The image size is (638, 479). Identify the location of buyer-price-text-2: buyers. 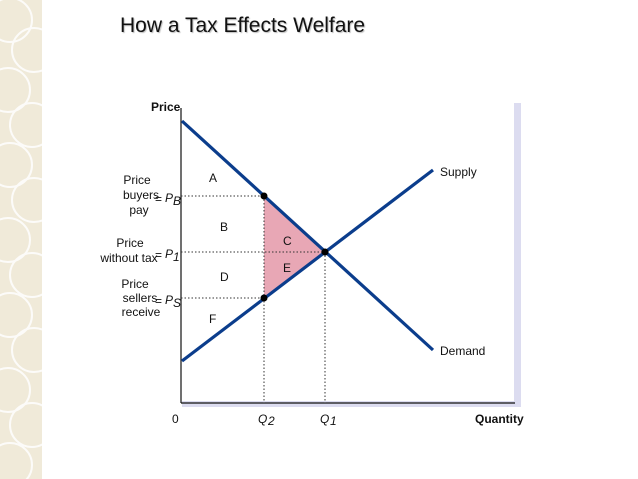
(141, 195).